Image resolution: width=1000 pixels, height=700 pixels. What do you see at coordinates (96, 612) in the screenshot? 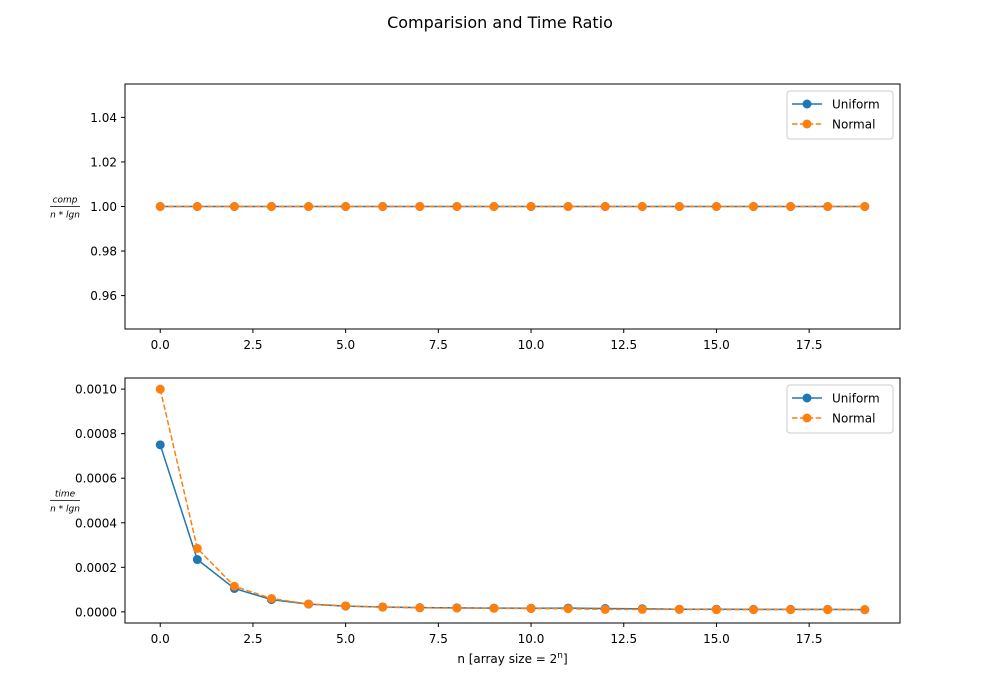
I see `y-tick-label: 0.0000` at bounding box center [96, 612].